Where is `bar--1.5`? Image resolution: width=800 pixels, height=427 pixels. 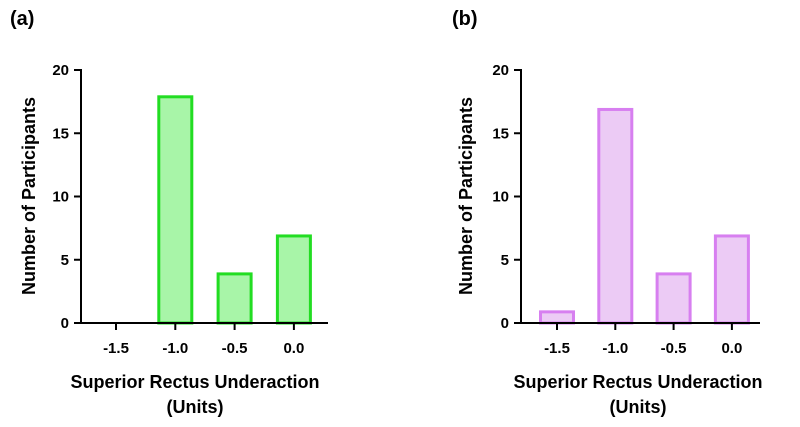 bar--1.5 is located at coordinates (557, 317).